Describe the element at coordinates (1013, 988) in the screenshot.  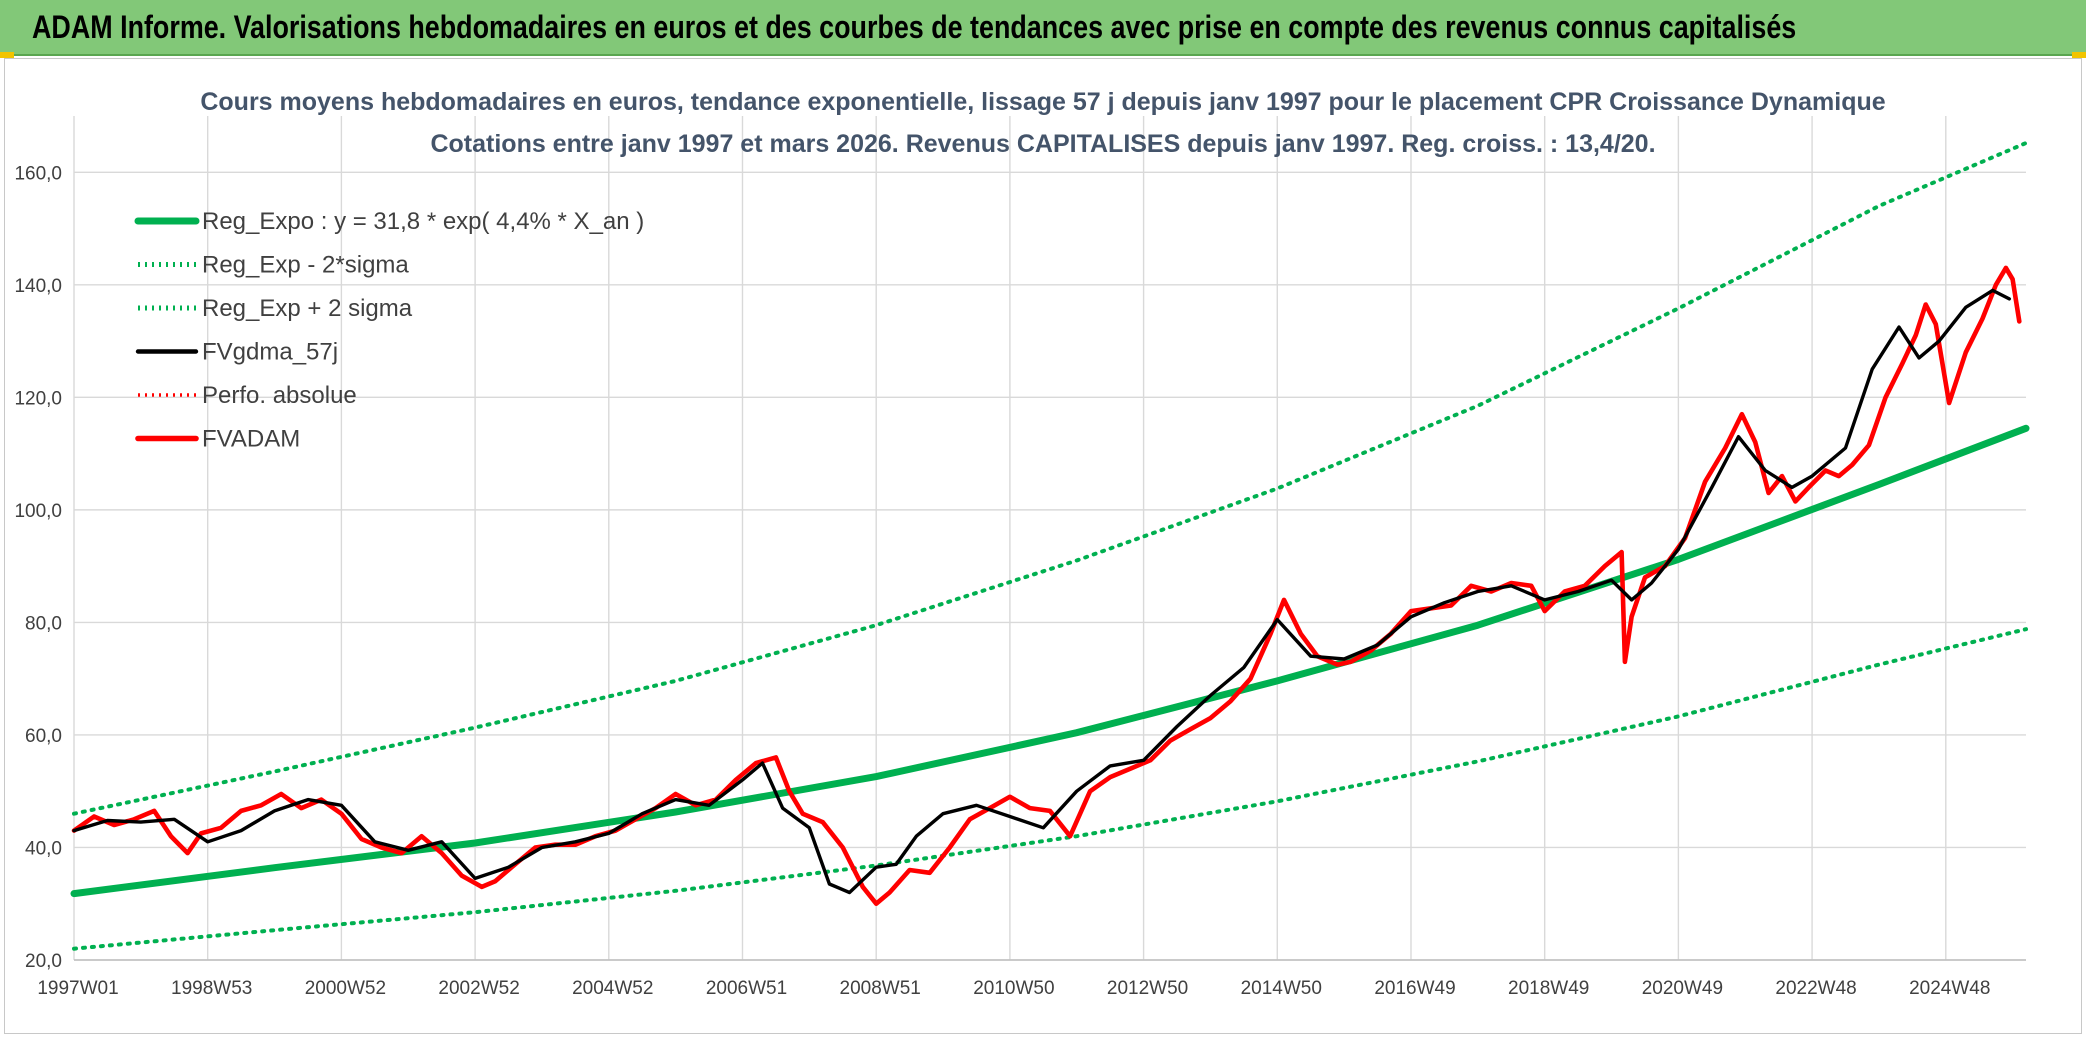
I see `x-tick-label: 2010W50` at that location.